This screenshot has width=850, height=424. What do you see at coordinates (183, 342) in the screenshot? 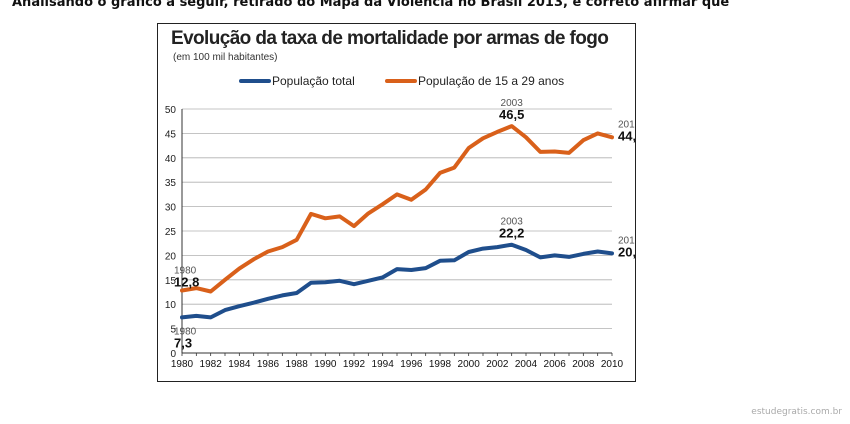
I see `annotation-value: 7,3` at bounding box center [183, 342].